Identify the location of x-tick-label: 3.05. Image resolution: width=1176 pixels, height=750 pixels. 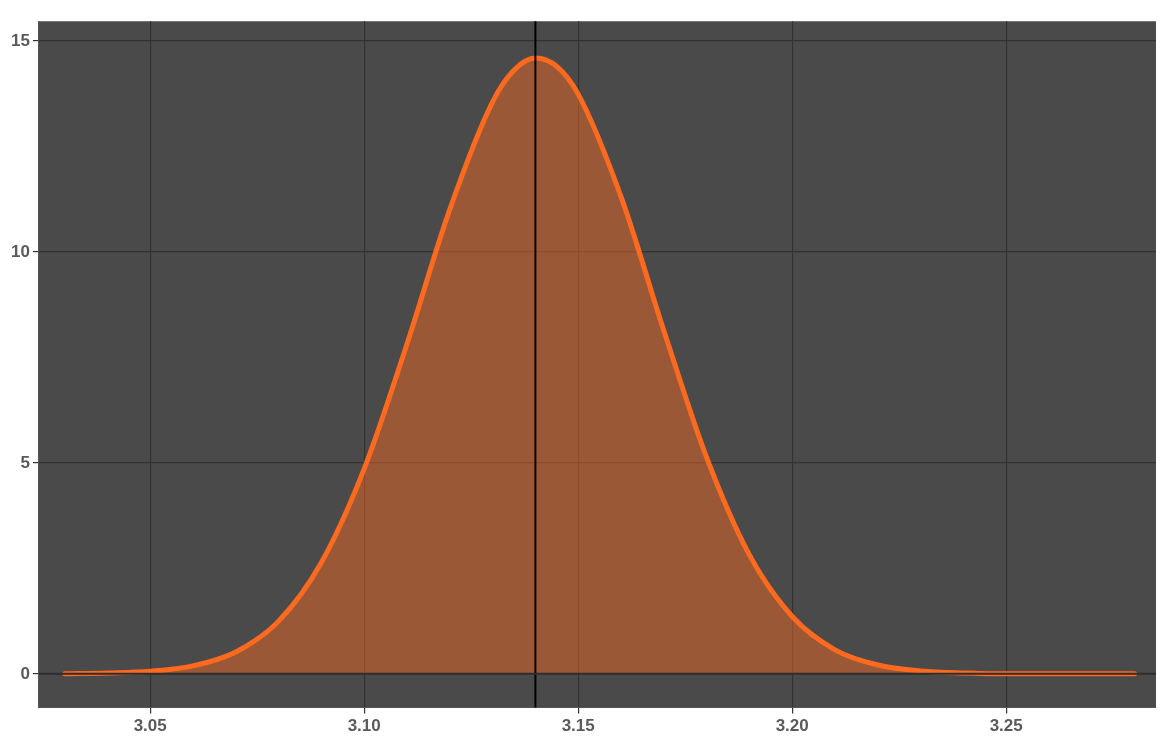
(150, 726).